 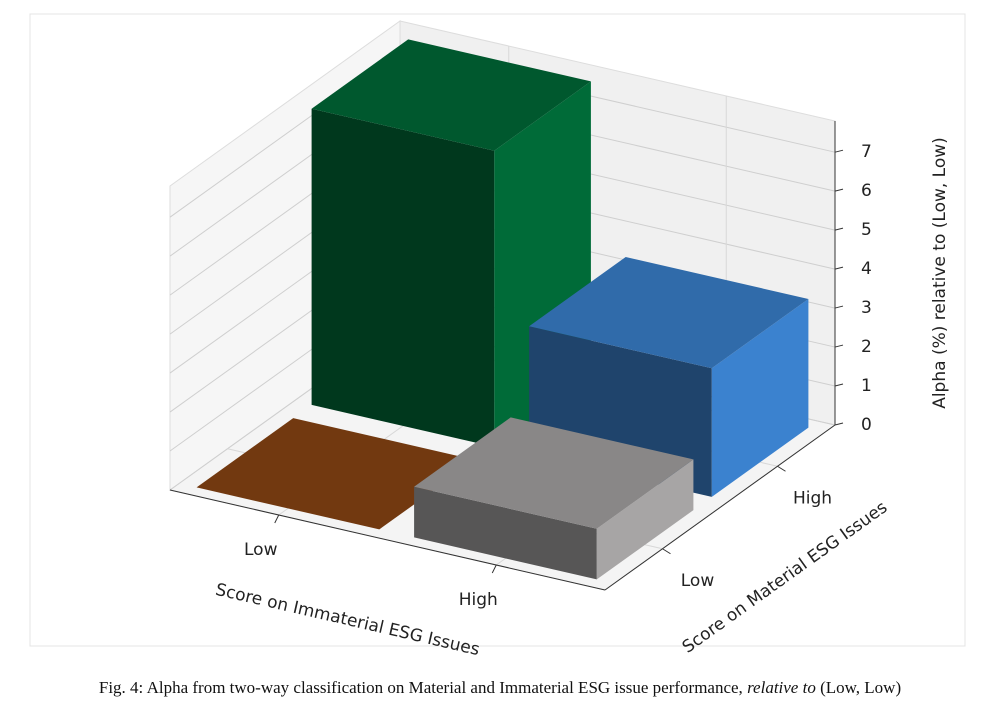 What do you see at coordinates (858, 687) in the screenshot?
I see `caption-part: (Low, Low)` at bounding box center [858, 687].